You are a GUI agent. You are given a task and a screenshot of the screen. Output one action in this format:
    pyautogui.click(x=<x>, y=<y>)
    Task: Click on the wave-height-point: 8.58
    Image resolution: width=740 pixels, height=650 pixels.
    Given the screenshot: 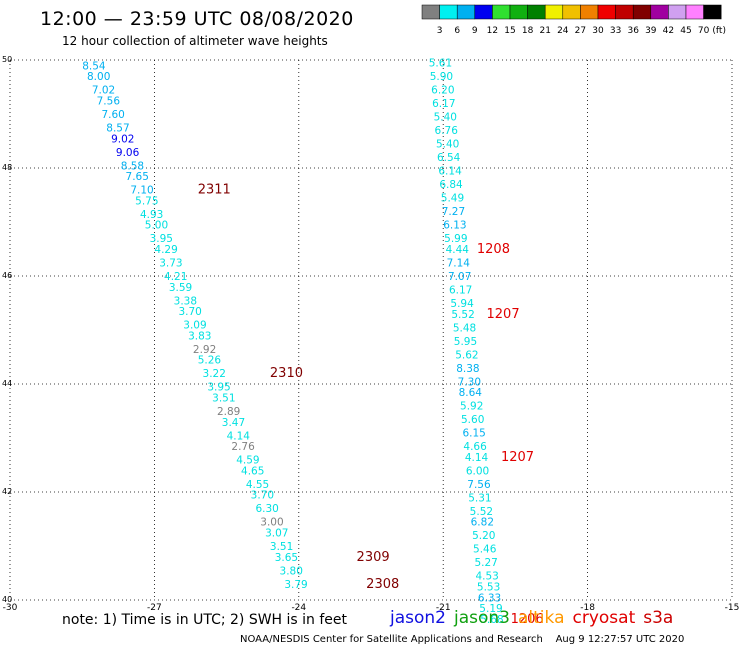 What is the action you would take?
    pyautogui.click(x=132, y=166)
    